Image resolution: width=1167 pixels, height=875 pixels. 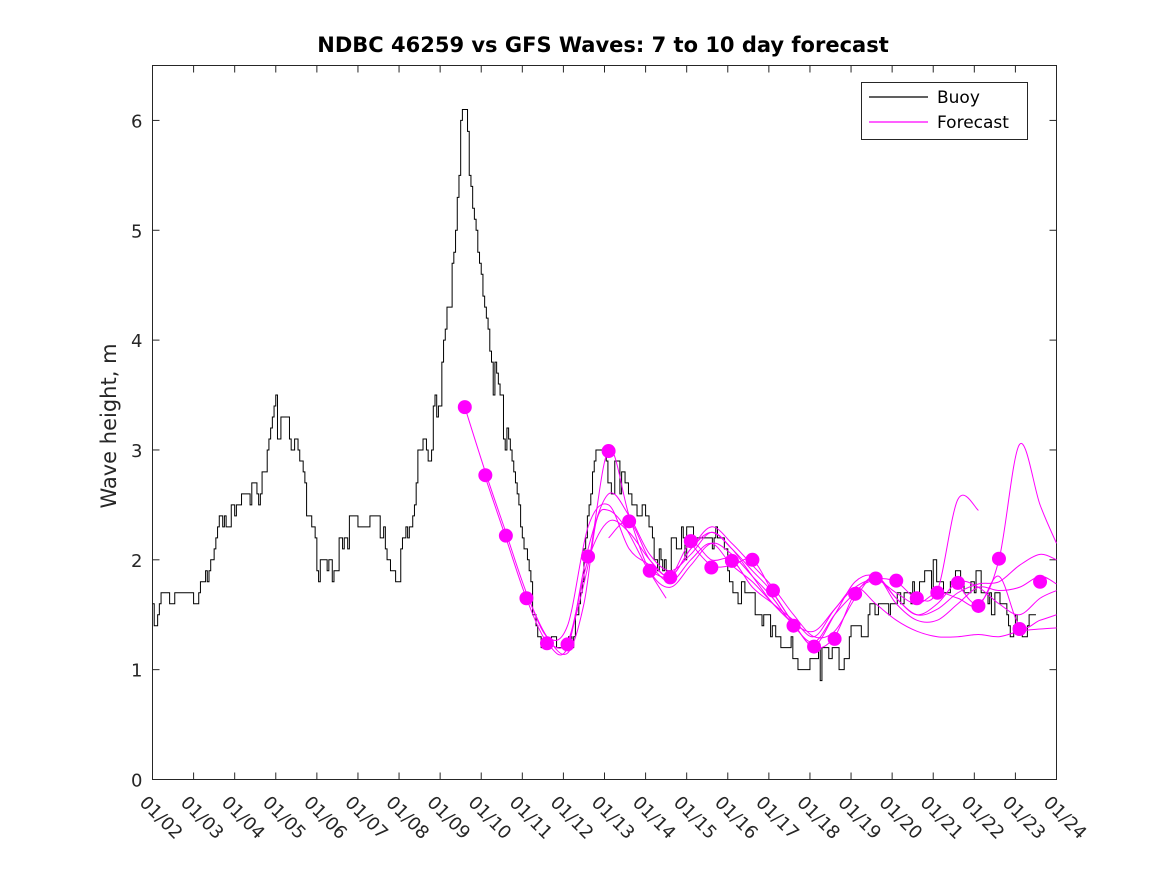 What do you see at coordinates (572, 818) in the screenshot?
I see `x-tick-label: 01/12` at bounding box center [572, 818].